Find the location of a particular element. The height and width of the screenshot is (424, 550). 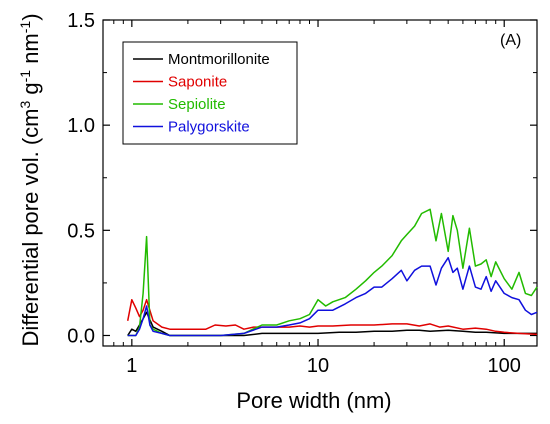

x-tick-label: 100 is located at coordinates (504, 366).